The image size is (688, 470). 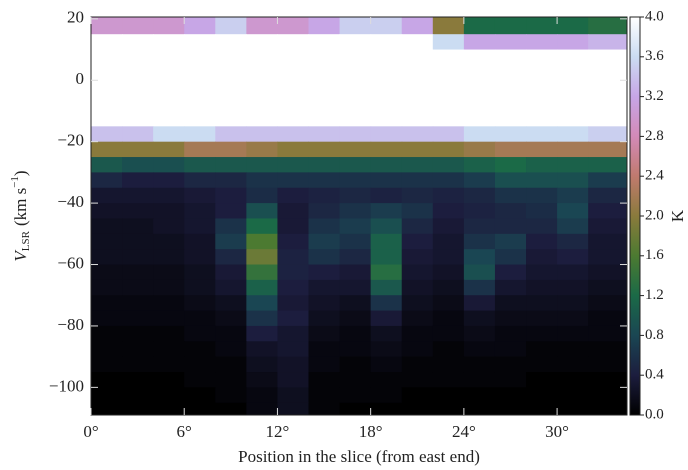 What do you see at coordinates (20, 173) in the screenshot?
I see `y-label-close: )` at bounding box center [20, 173].